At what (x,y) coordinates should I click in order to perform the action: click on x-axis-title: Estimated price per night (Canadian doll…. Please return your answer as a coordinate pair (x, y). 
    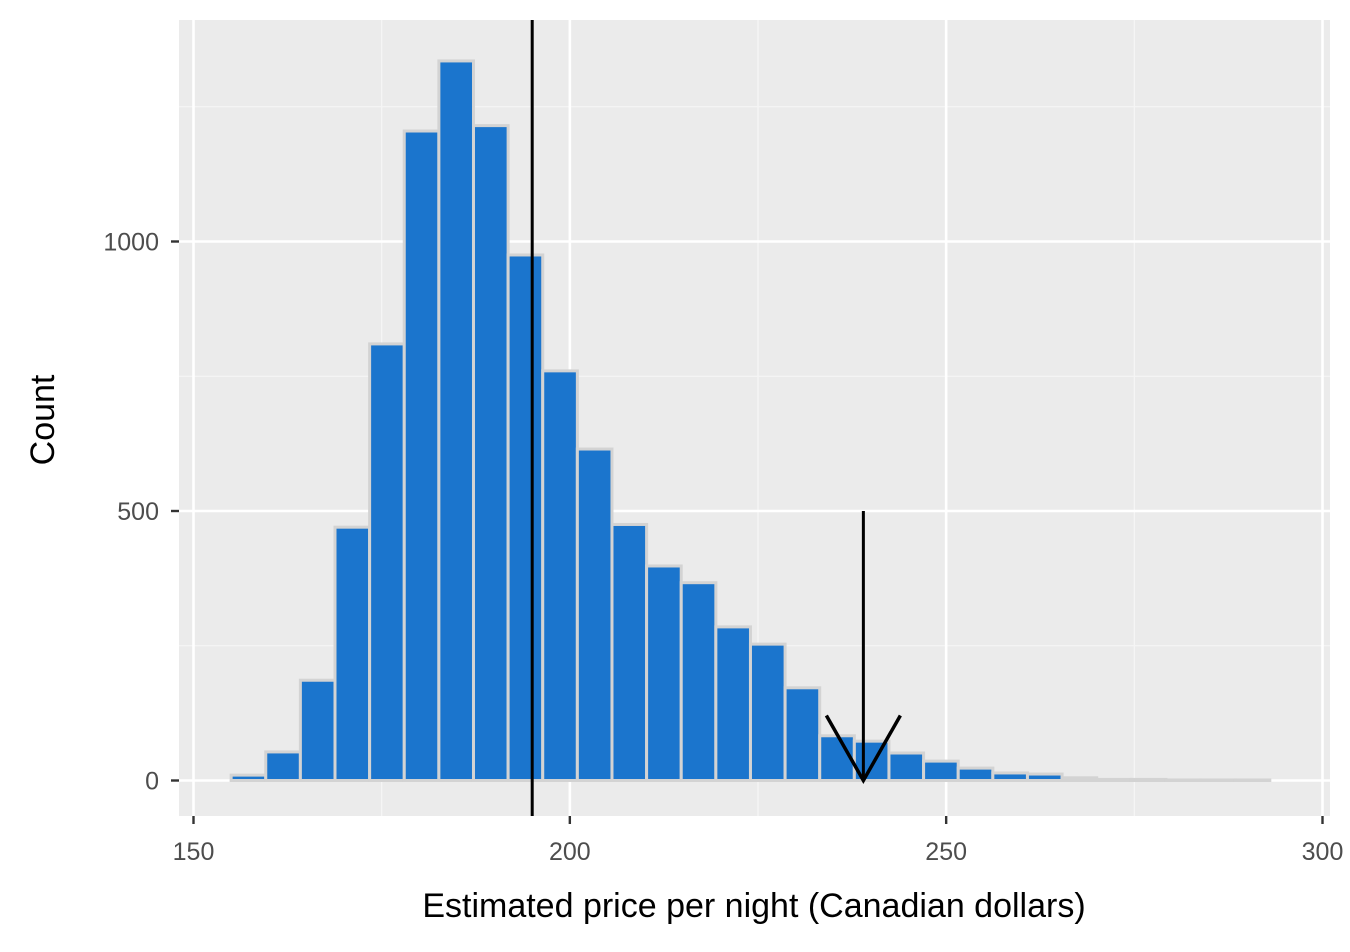
    Looking at the image, I should click on (753, 906).